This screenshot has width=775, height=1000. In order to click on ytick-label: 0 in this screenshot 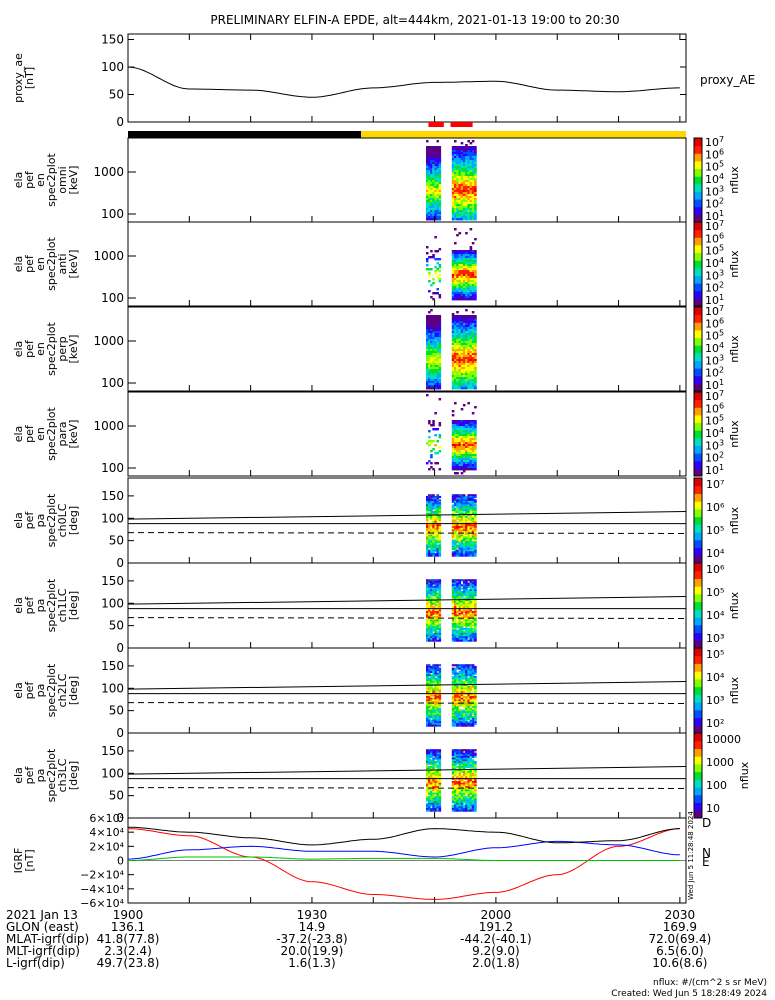, I will do `click(120, 122)`.